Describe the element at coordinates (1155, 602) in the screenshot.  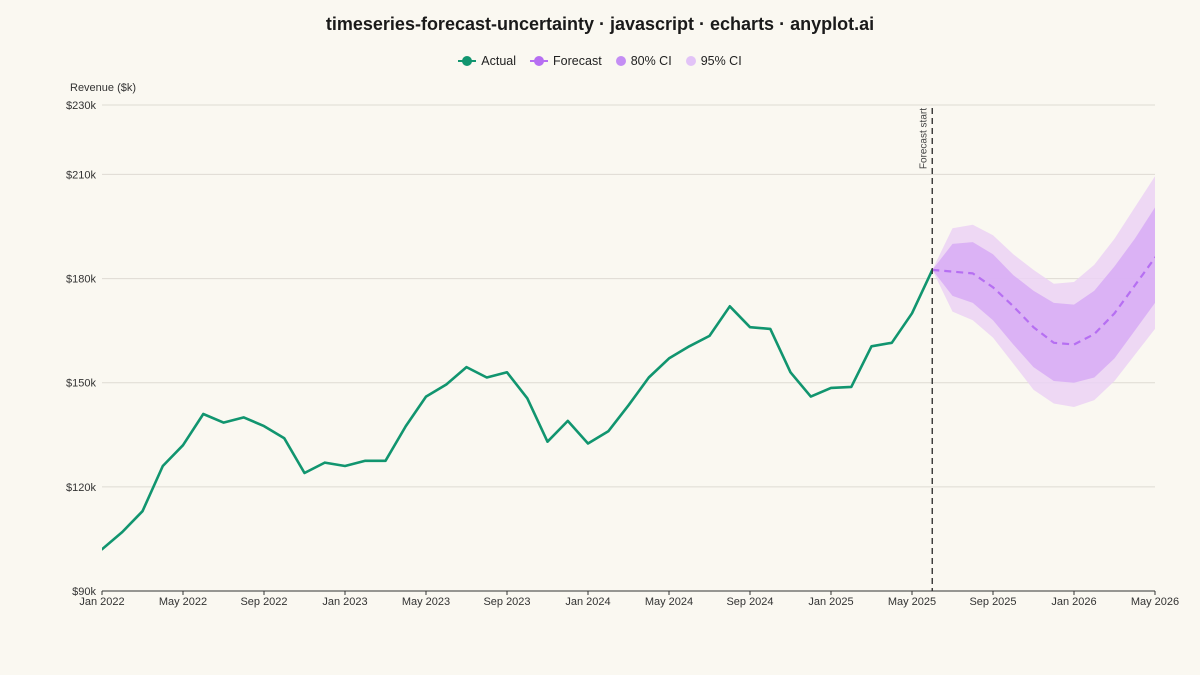
I see `x-tick-label: May 2026` at that location.